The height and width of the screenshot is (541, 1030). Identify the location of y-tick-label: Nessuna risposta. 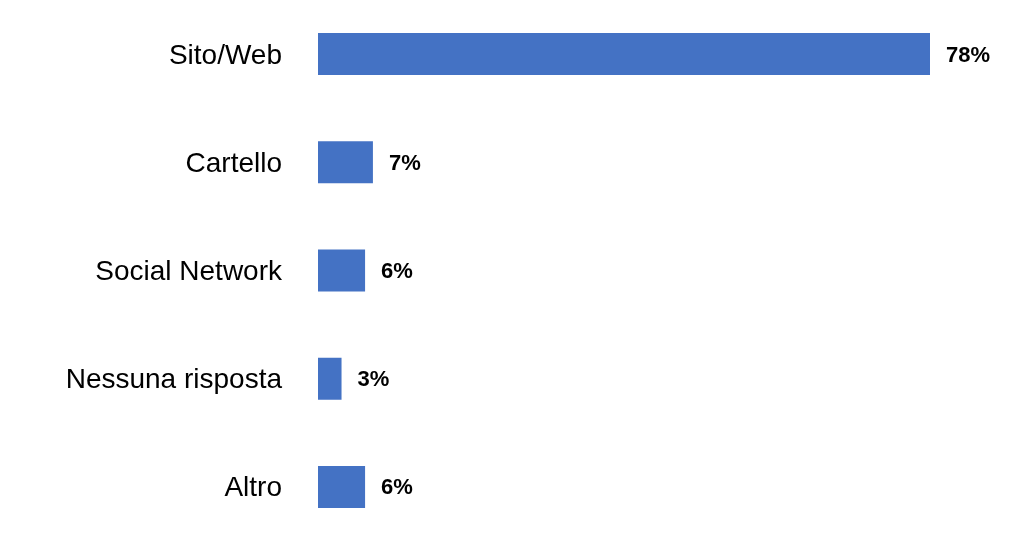
(174, 379).